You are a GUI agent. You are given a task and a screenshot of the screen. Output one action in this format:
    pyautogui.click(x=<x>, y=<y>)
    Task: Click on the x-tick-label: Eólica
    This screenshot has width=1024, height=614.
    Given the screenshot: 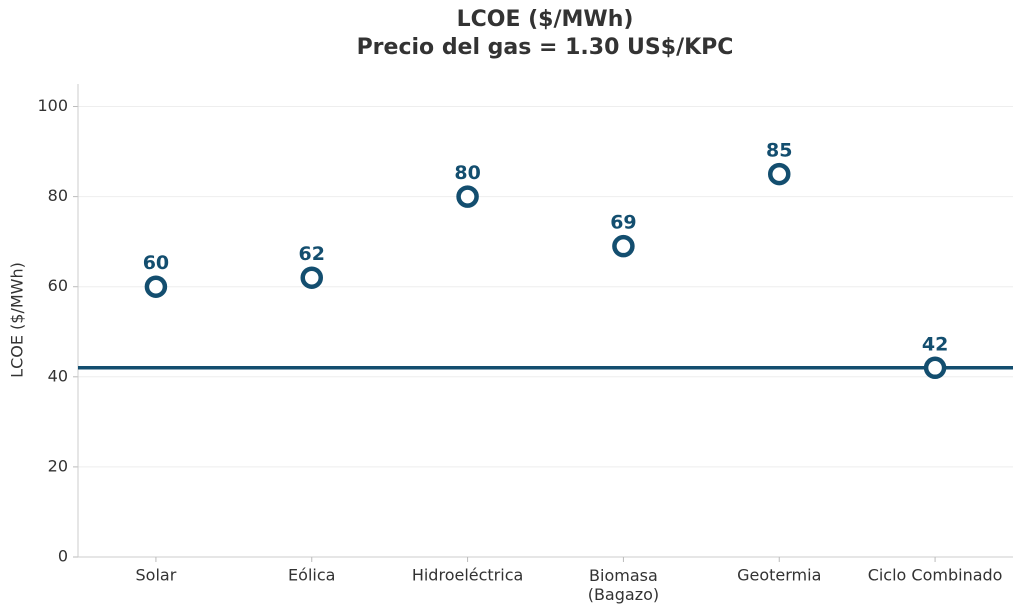 What is the action you would take?
    pyautogui.click(x=311, y=575)
    